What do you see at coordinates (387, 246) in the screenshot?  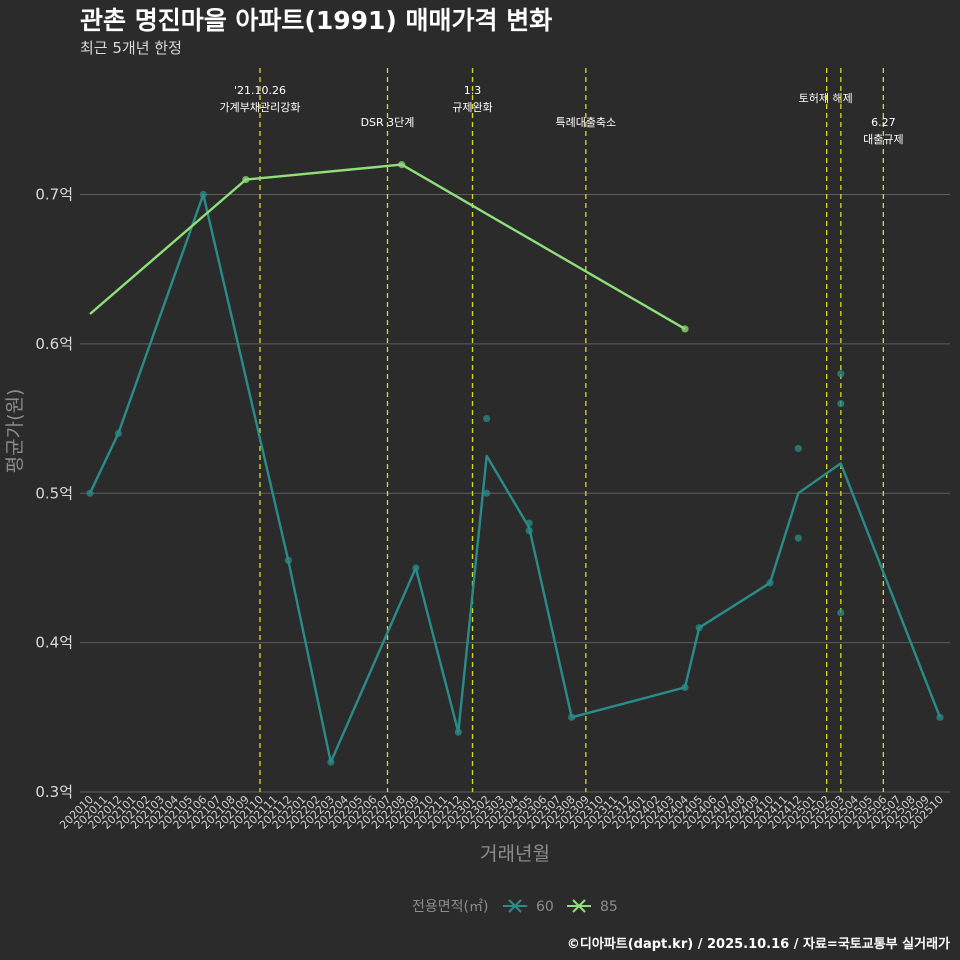 I see `series-85-line` at bounding box center [387, 246].